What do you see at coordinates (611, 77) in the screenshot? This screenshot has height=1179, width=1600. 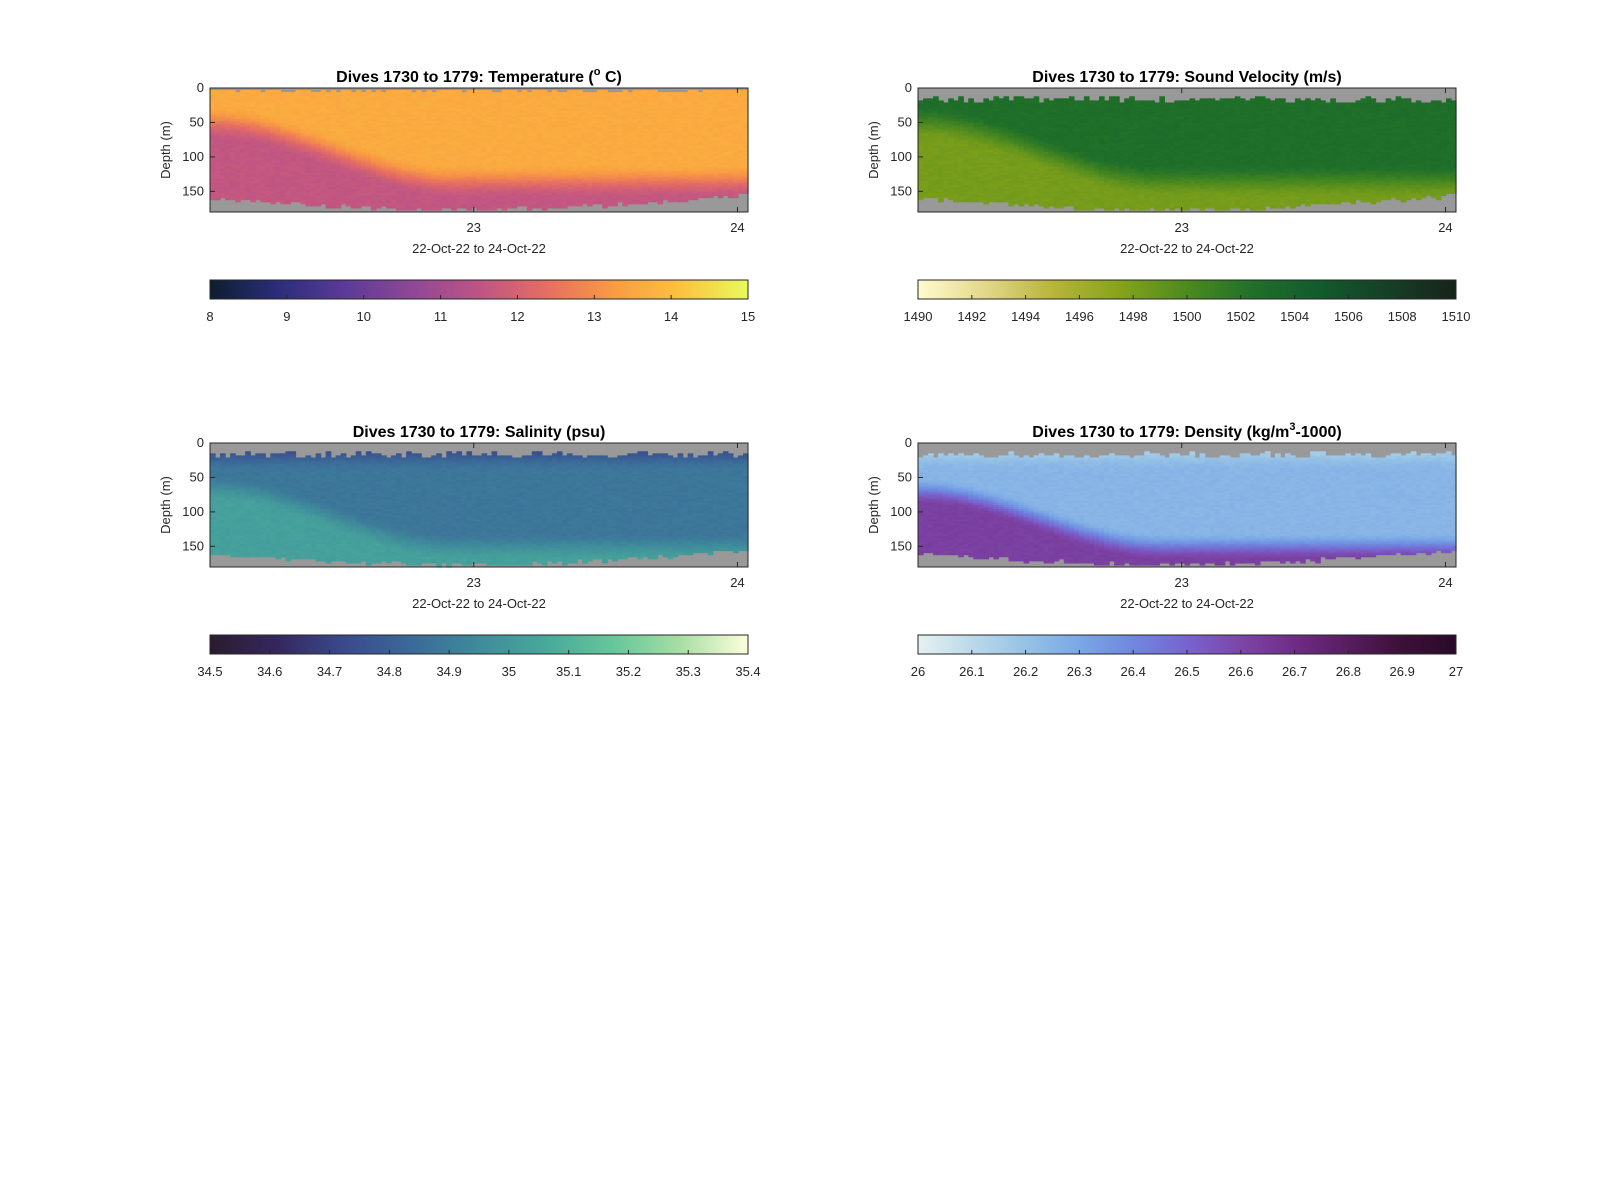 I see `title-suffix: C)` at bounding box center [611, 77].